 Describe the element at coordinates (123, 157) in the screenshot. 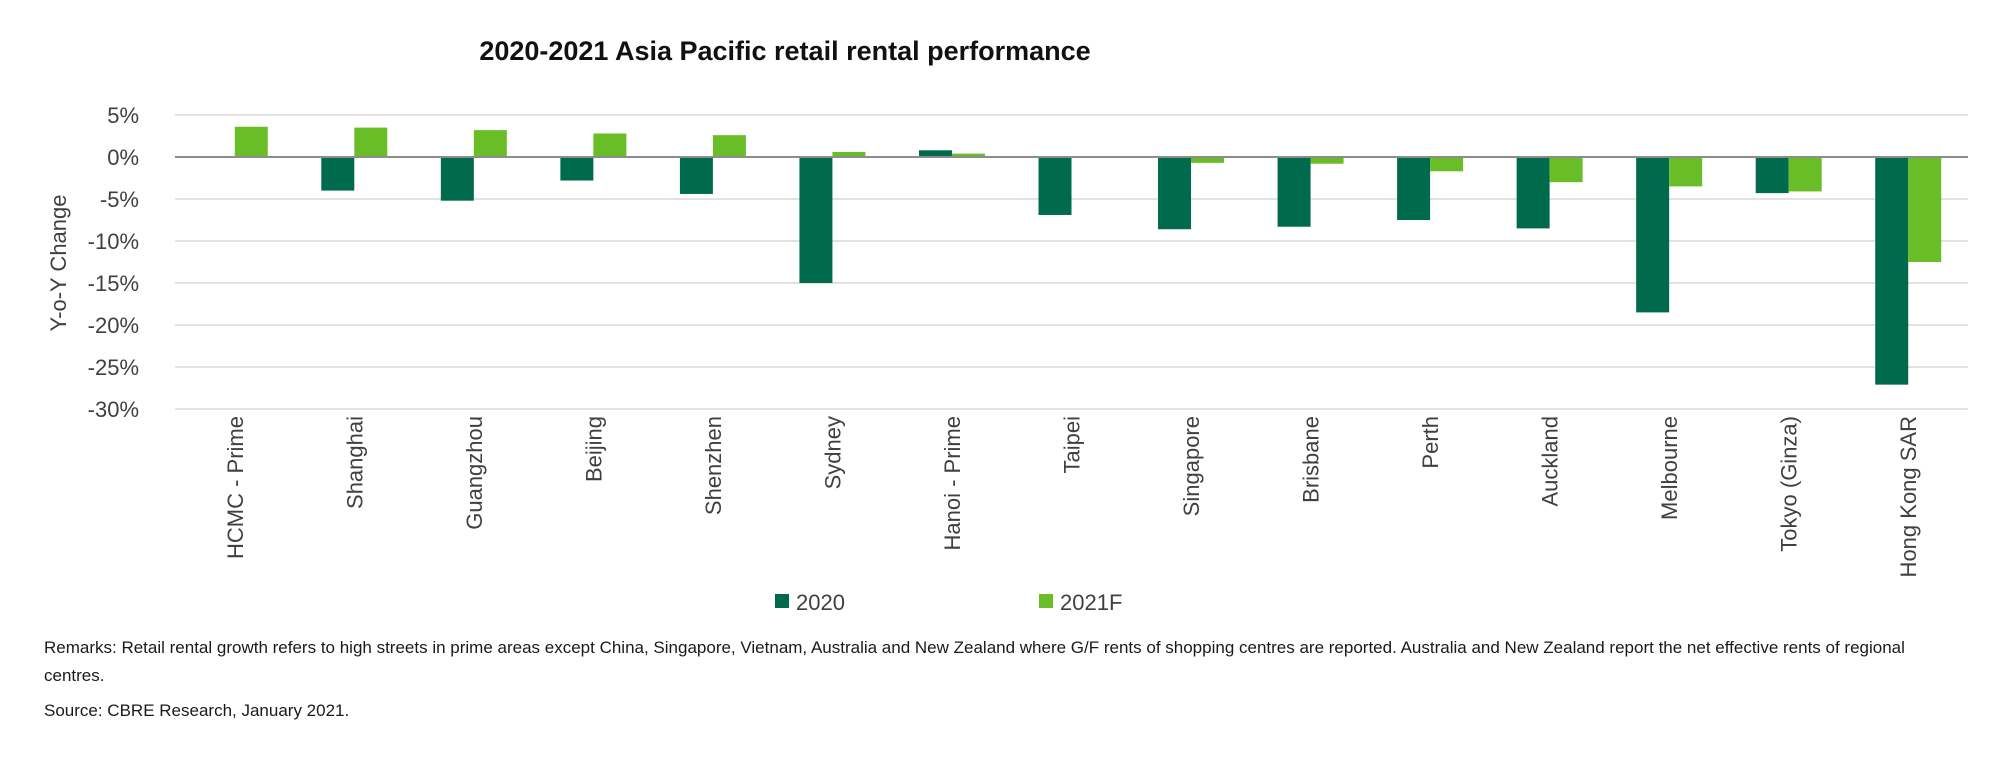

I see `y-tick-label: 0%` at that location.